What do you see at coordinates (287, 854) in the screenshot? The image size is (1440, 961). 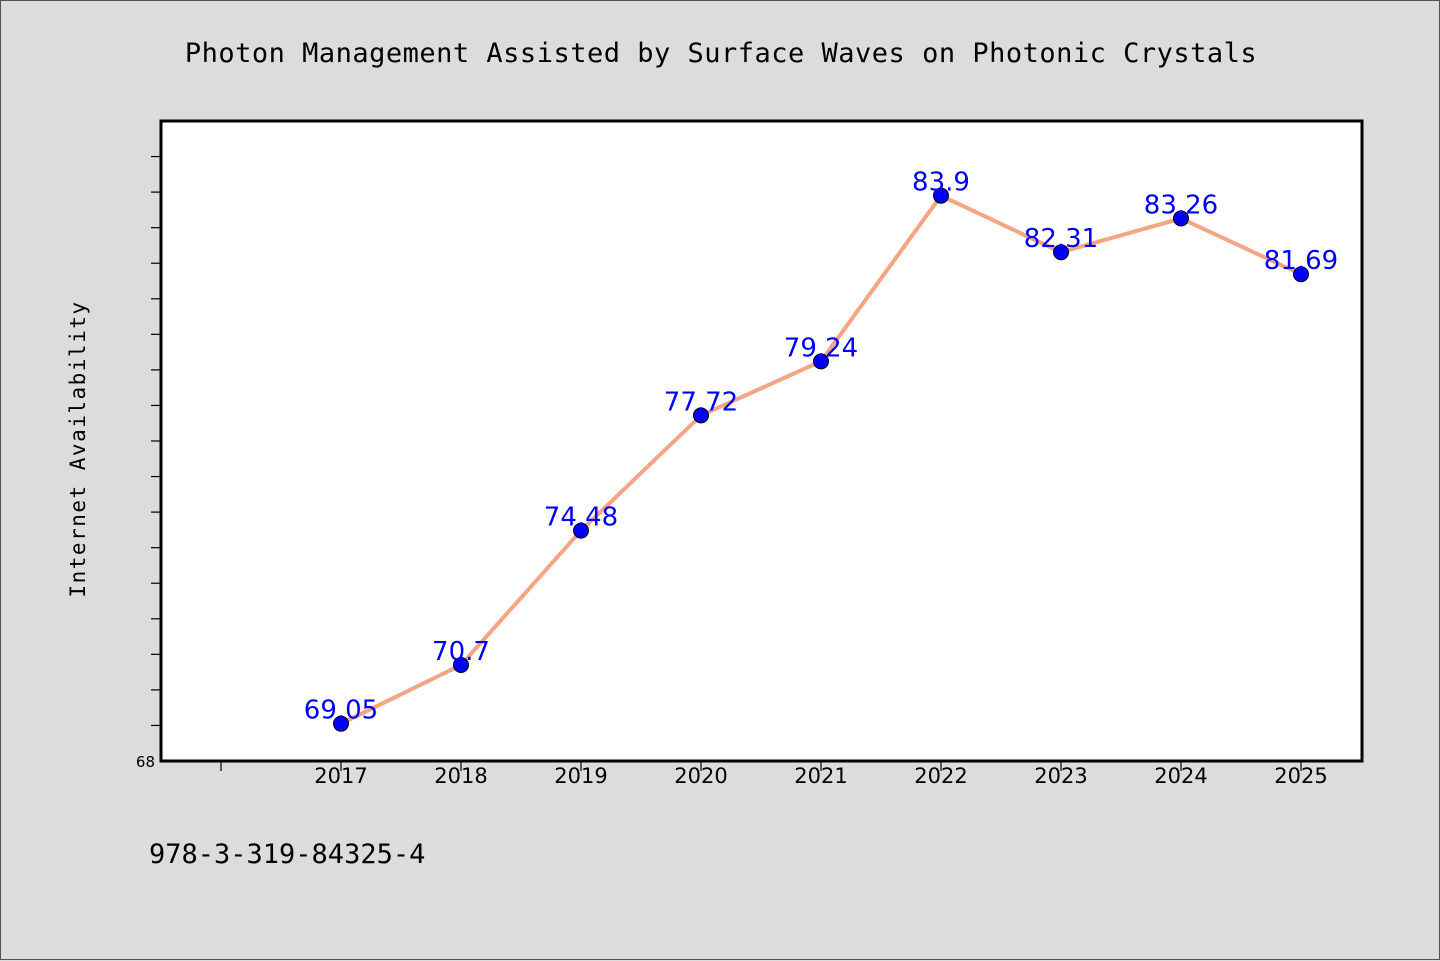 I see `isbn-text: 978-3-319-84325-4` at bounding box center [287, 854].